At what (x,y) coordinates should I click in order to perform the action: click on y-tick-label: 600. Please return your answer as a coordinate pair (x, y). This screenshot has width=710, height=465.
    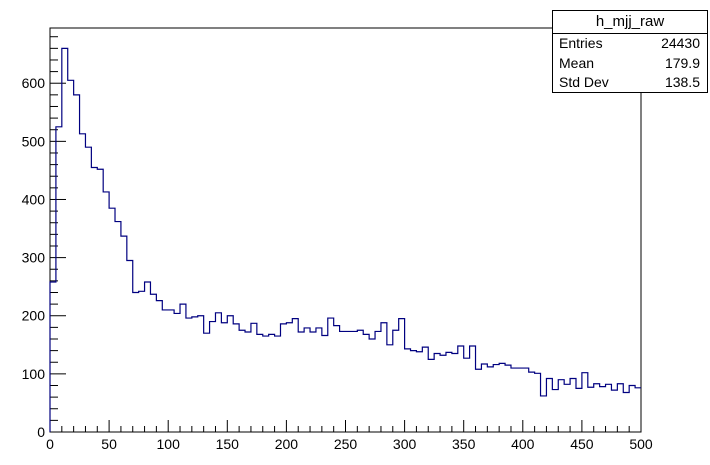
    Looking at the image, I should click on (34, 83).